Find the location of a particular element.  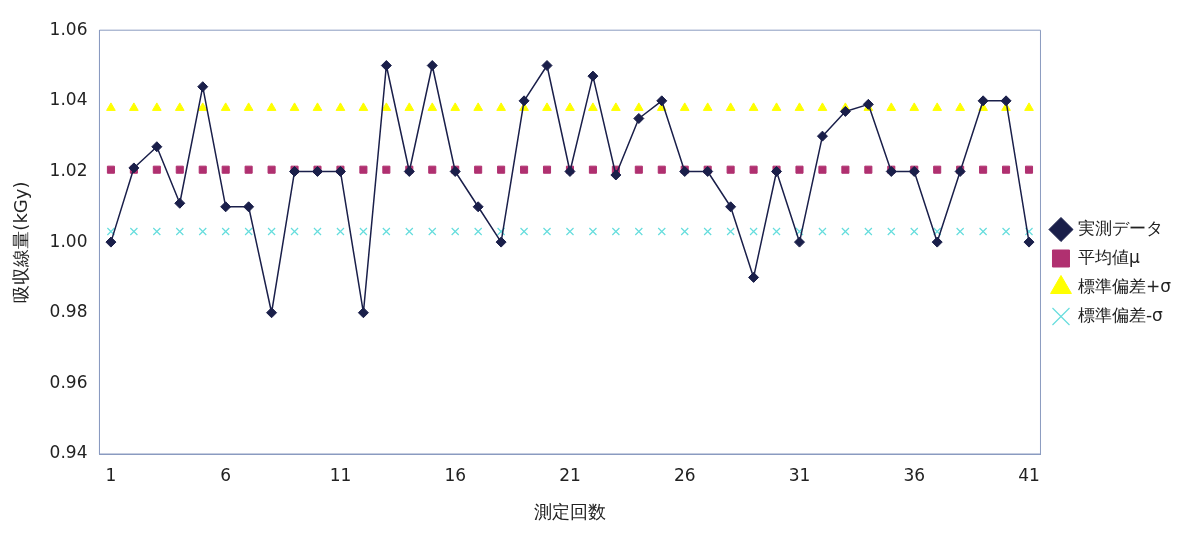

x-axis-title: 測定回数 is located at coordinates (569, 511).